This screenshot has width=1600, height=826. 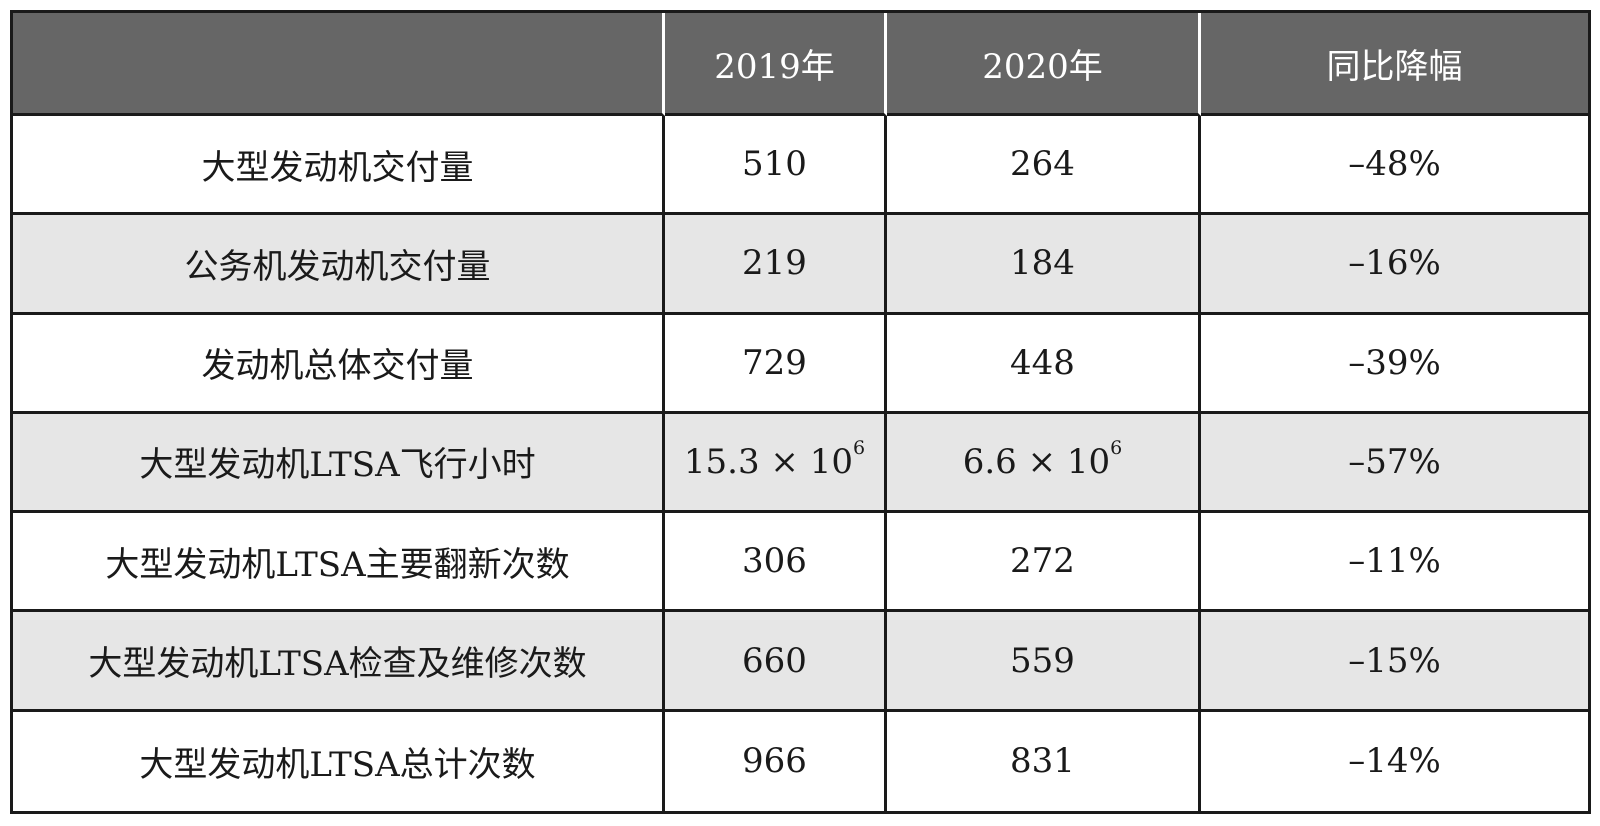 I want to click on value-change: –39%, so click(x=1394, y=364).